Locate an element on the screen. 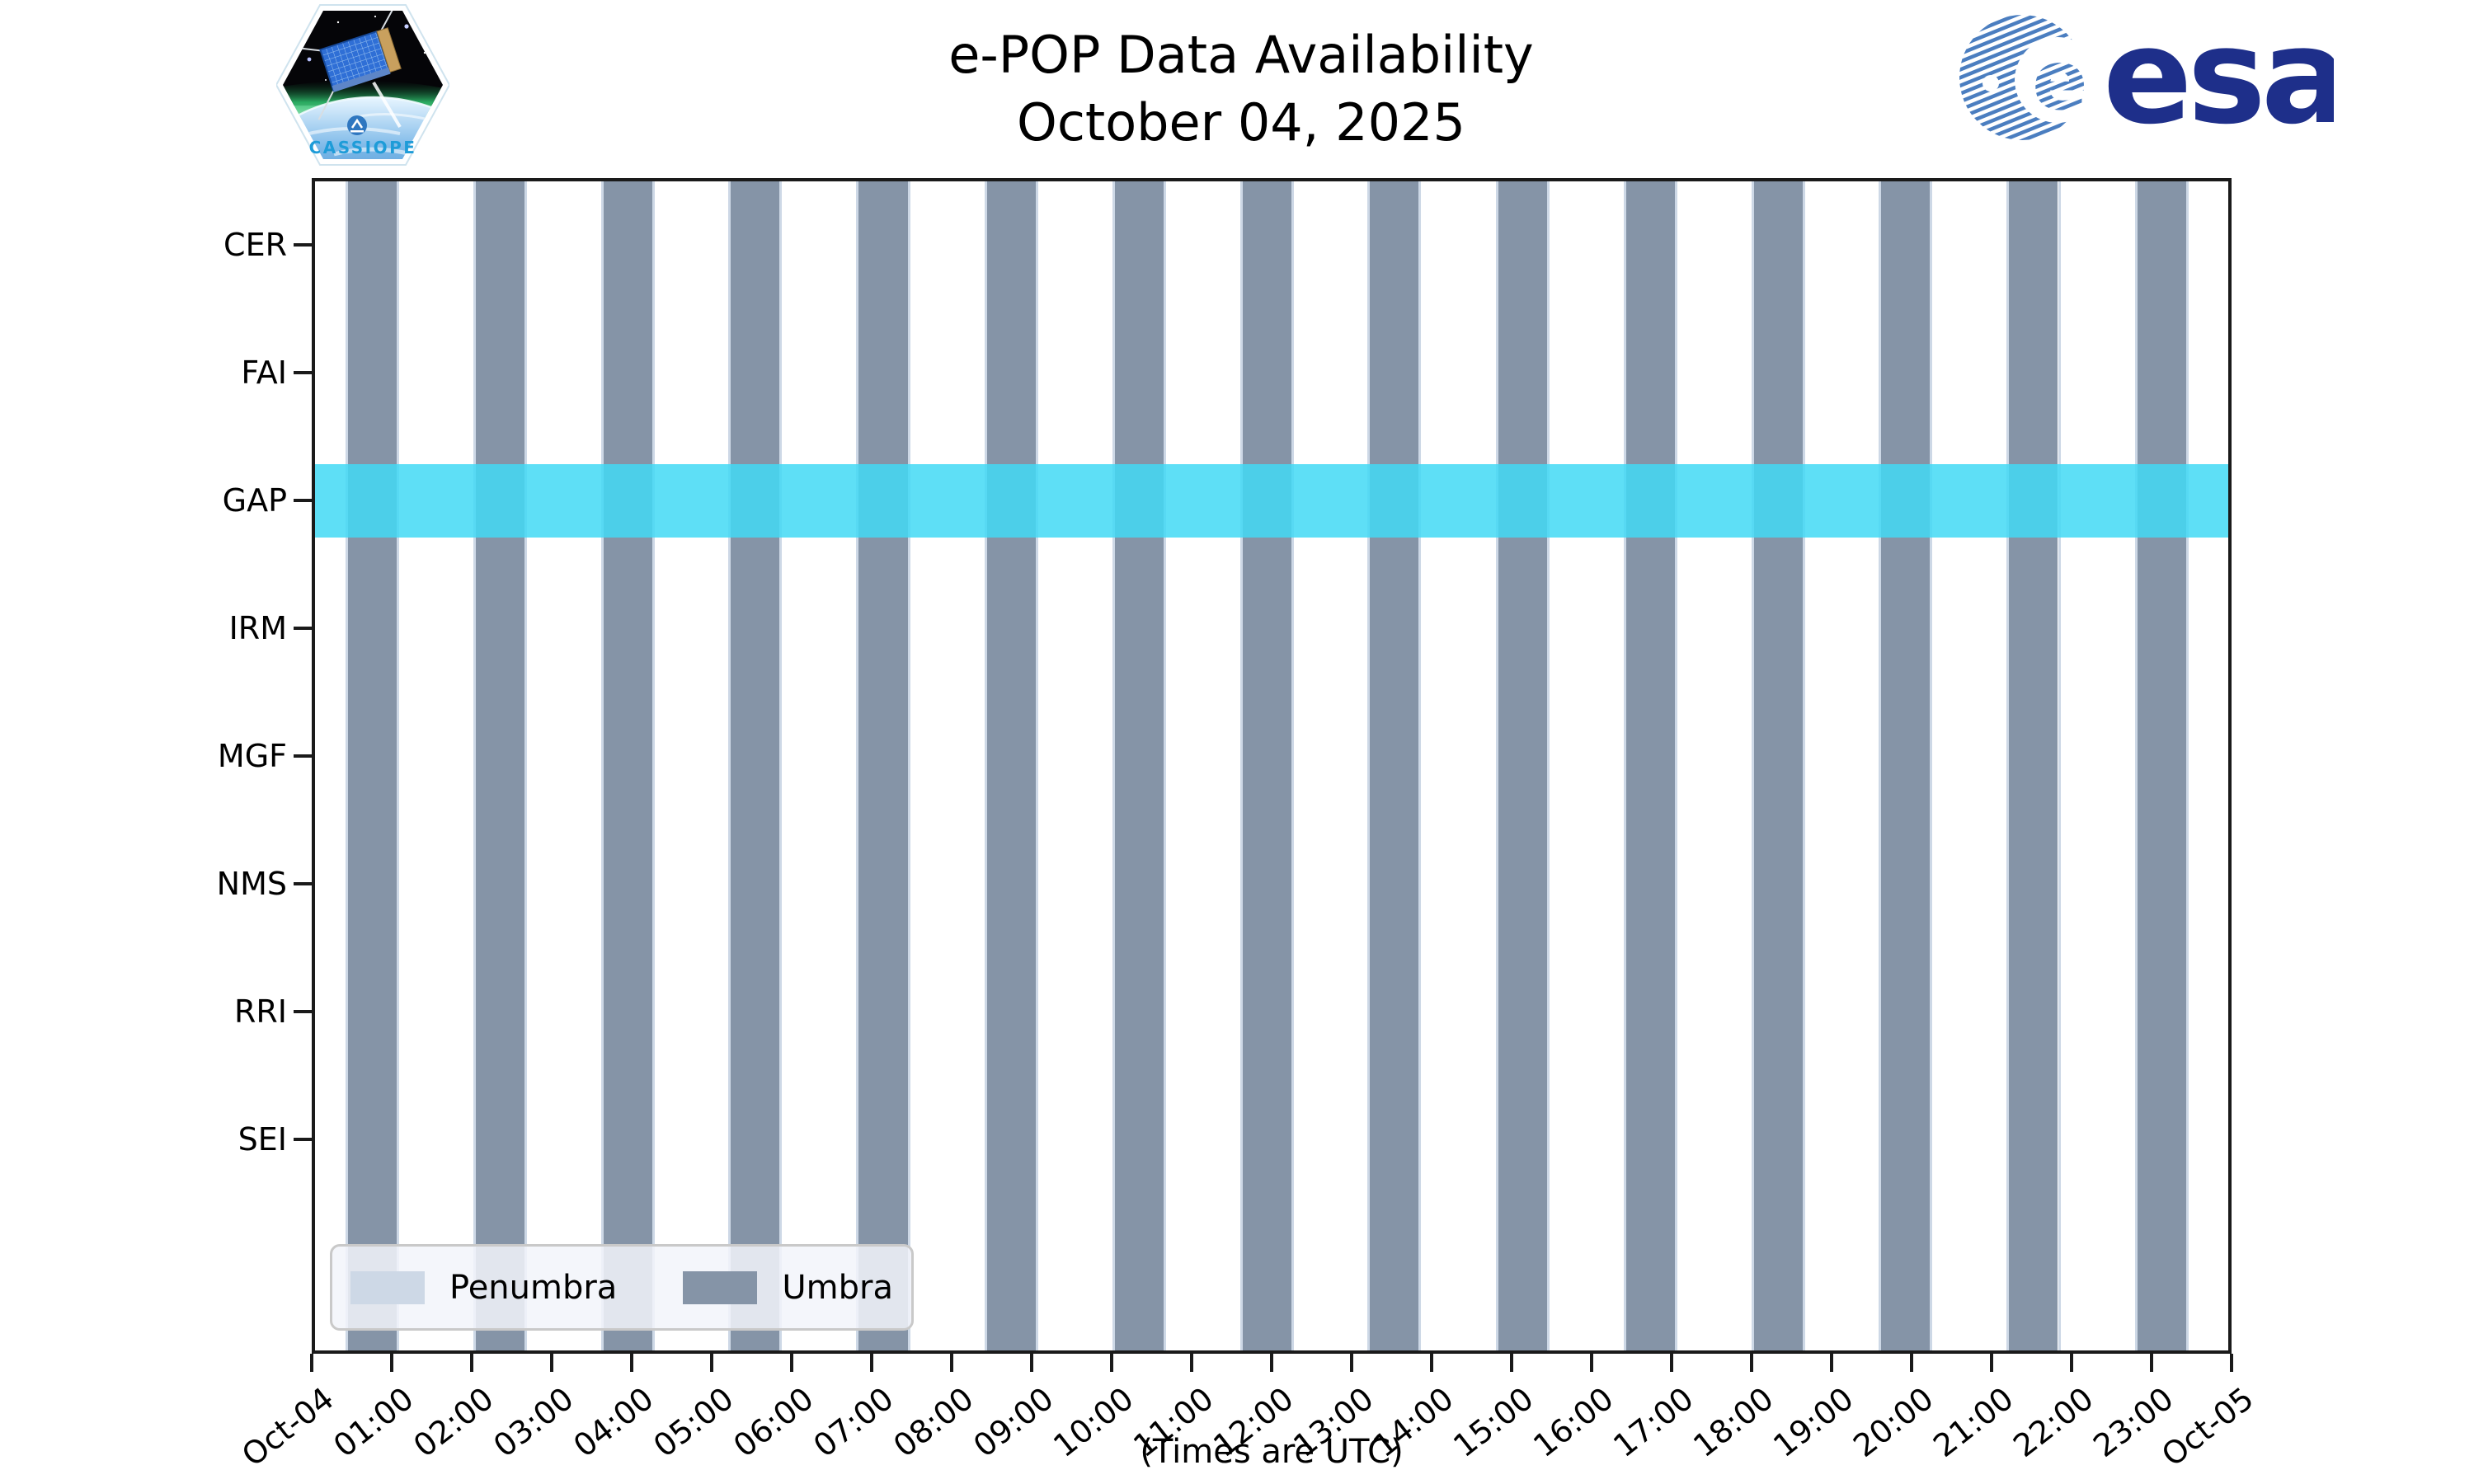  esa-logo-icon: e esa is located at coordinates (2154, 76).